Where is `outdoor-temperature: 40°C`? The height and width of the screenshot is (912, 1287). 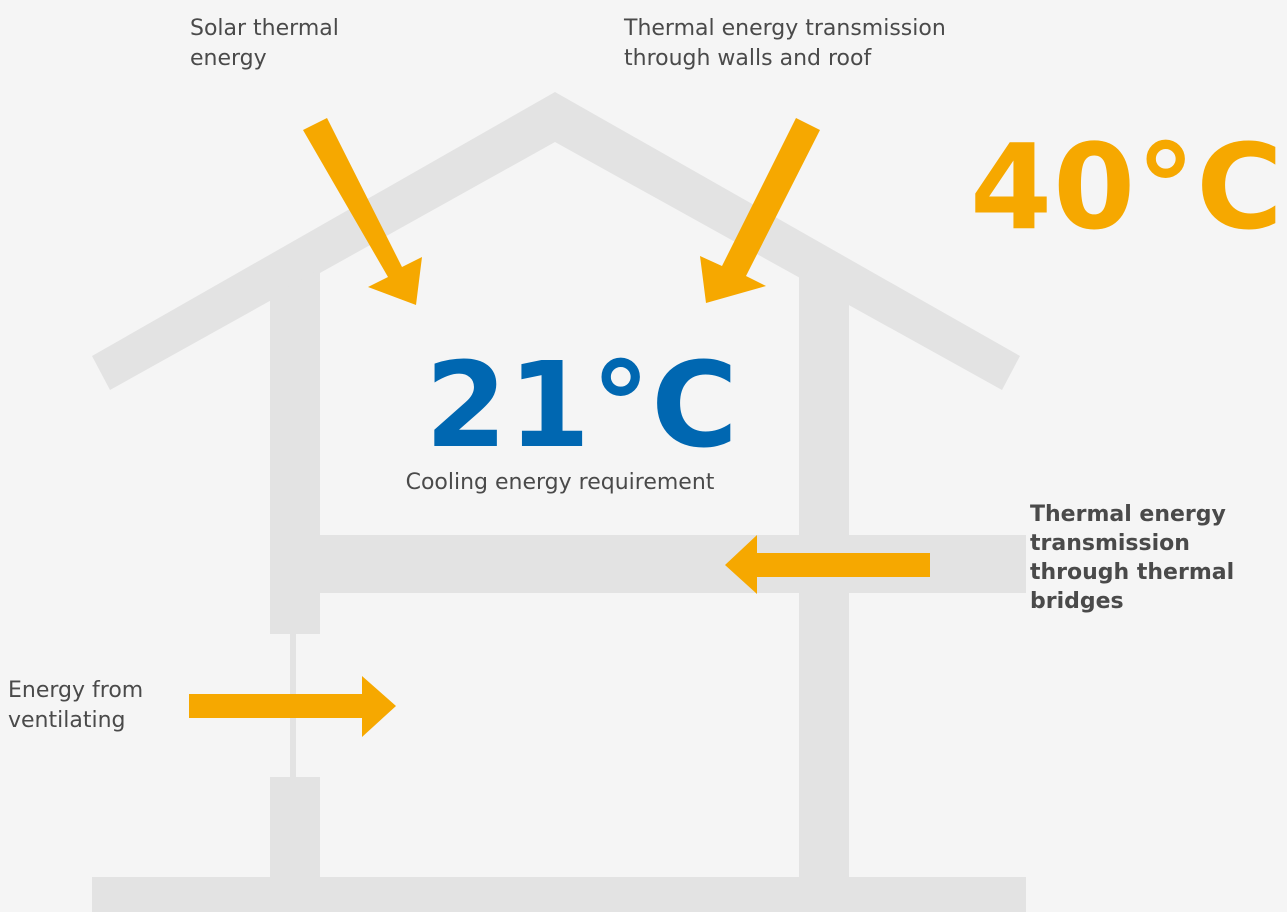
outdoor-temperature: 40°C is located at coordinates (1127, 187).